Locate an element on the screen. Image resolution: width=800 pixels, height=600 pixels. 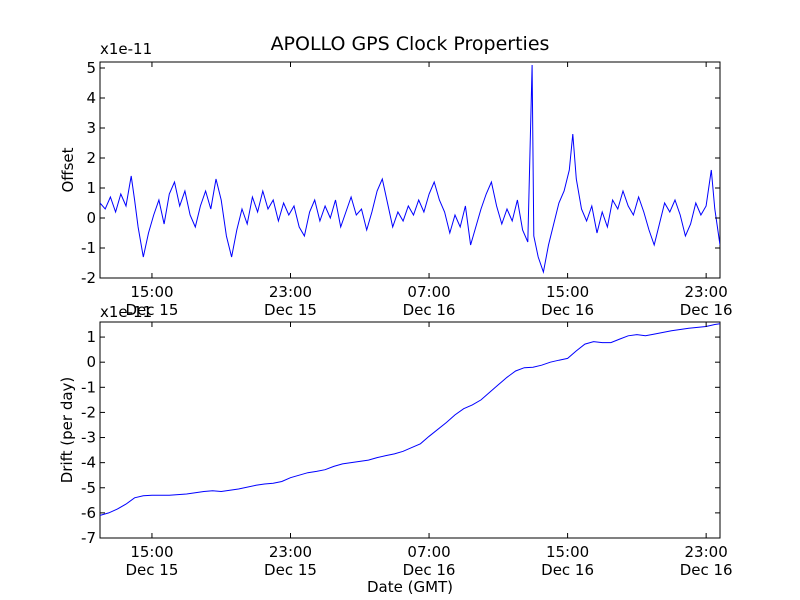
offset-ytick-label: 5 is located at coordinates (91, 68).